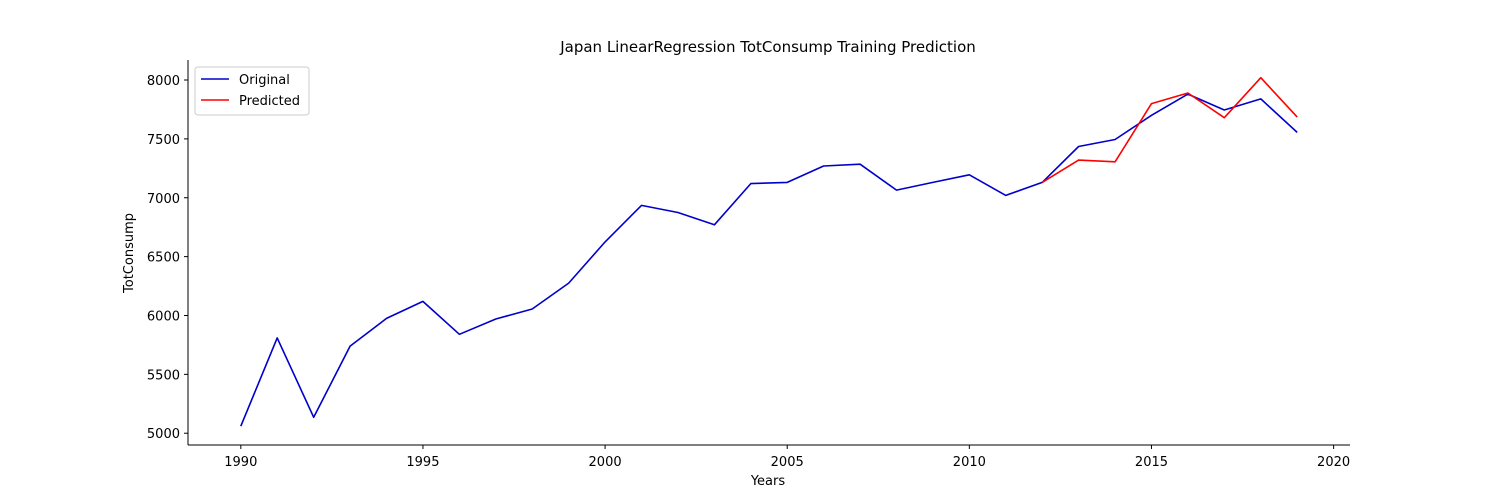  I want to click on y-tick-label: 5500, so click(163, 375).